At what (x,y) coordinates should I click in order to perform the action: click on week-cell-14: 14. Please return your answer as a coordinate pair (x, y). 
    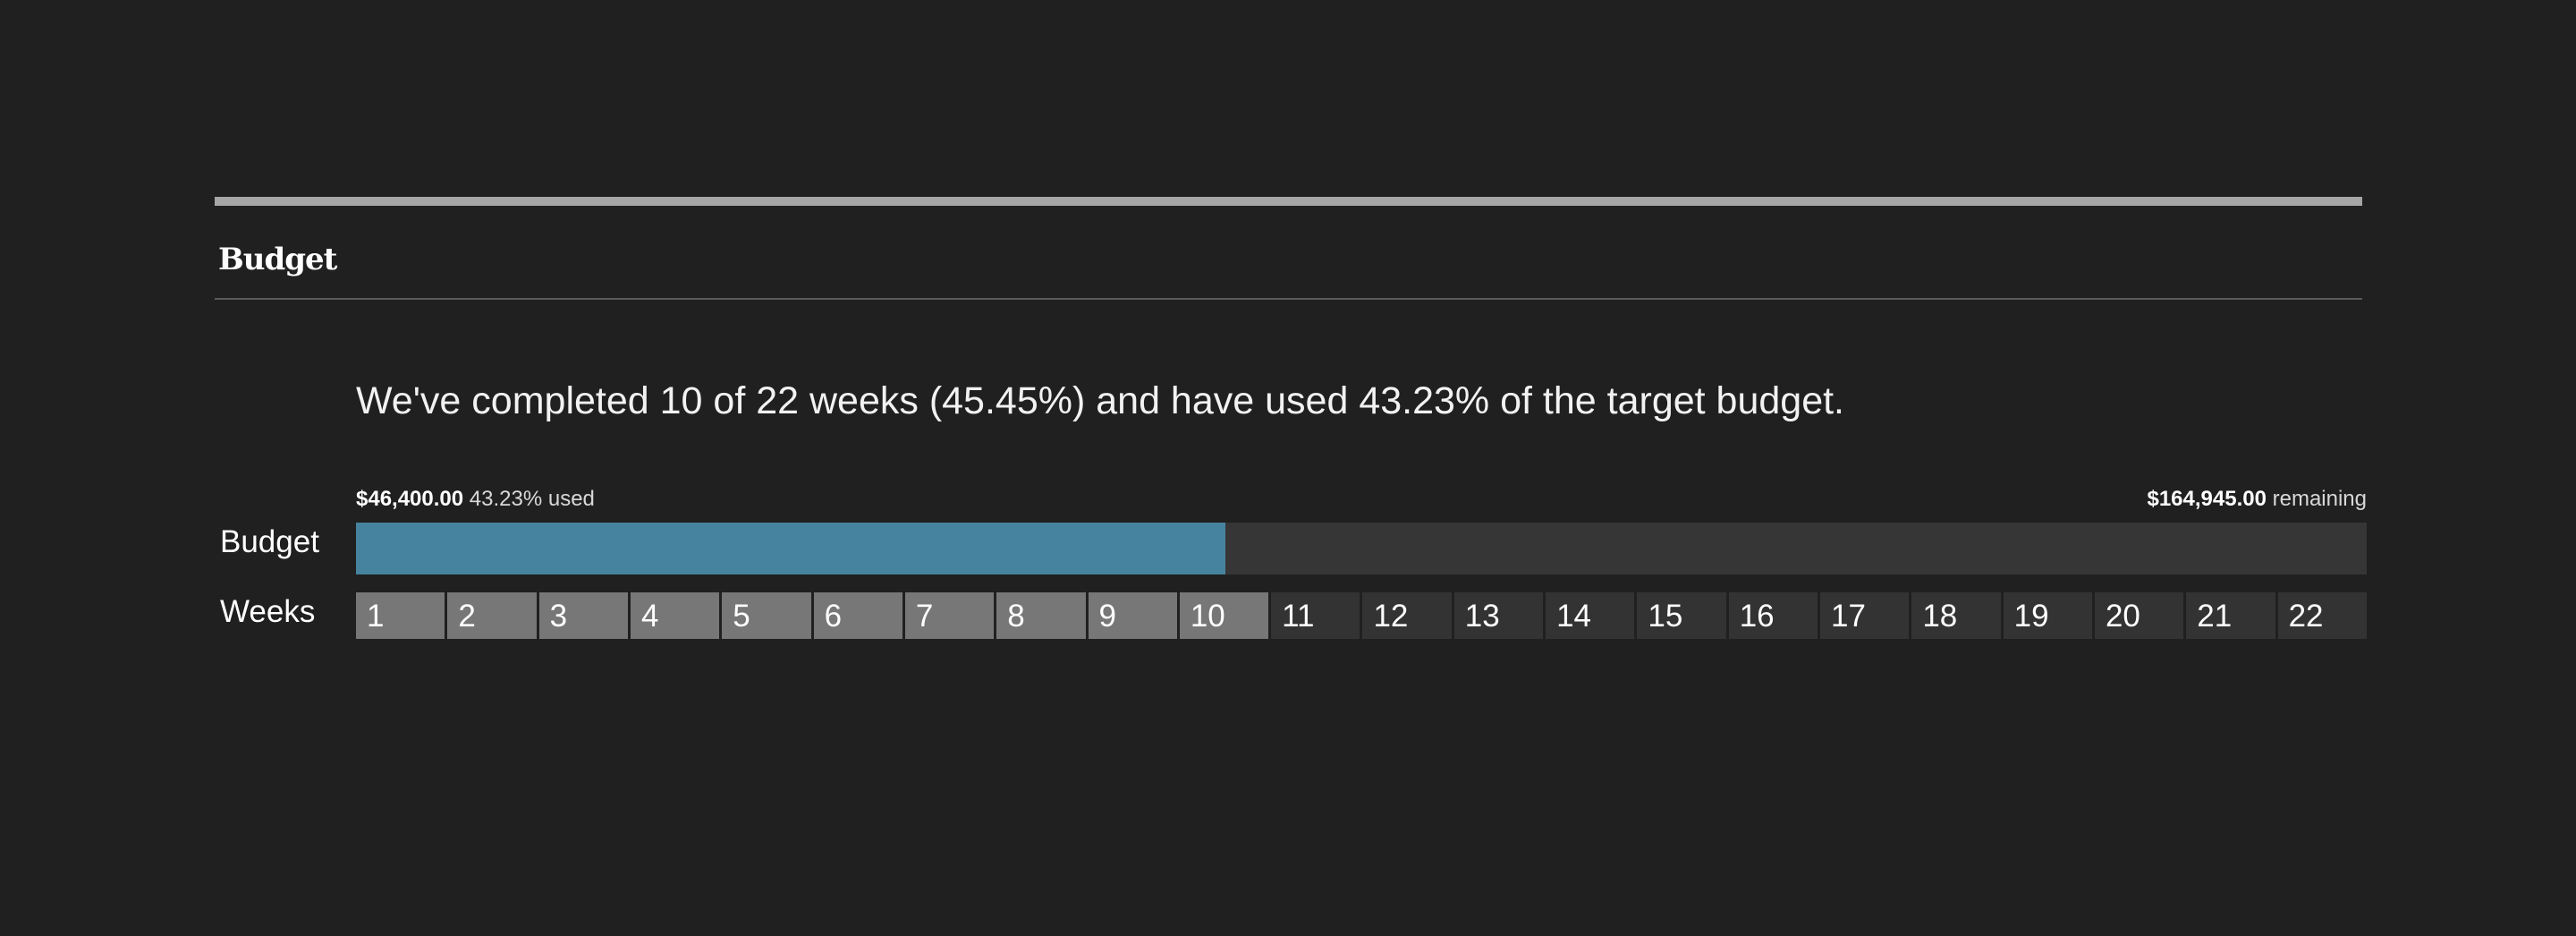
    Looking at the image, I should click on (1590, 615).